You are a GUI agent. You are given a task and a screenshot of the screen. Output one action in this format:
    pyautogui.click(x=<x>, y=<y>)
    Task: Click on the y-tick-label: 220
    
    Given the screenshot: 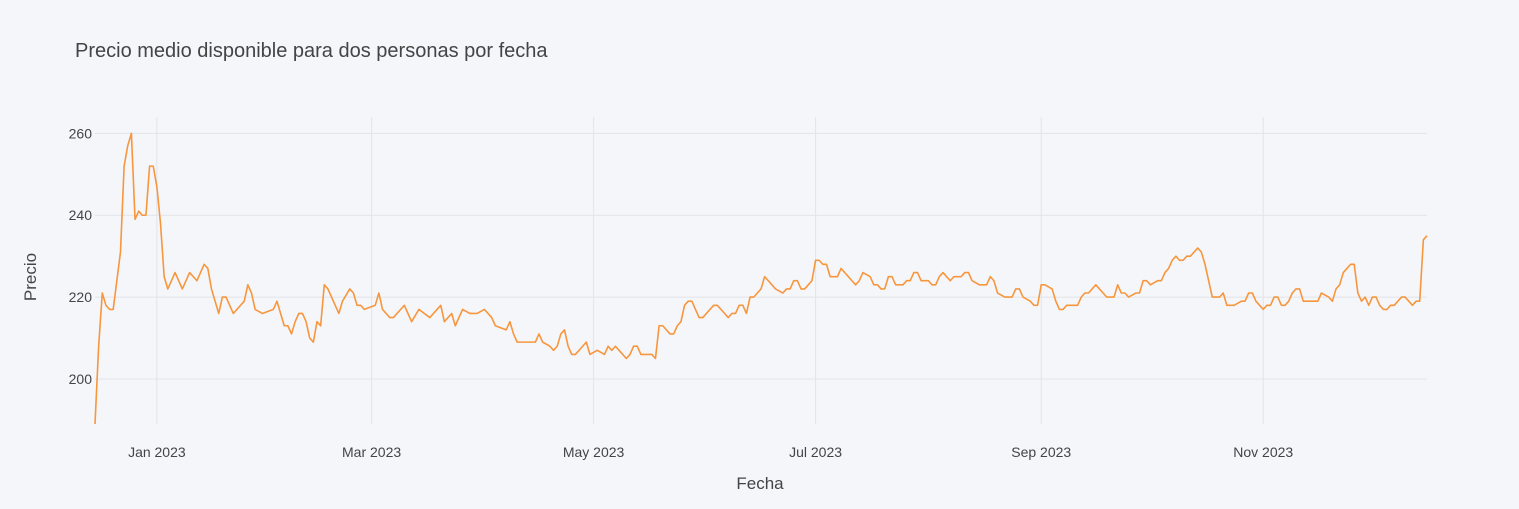 What is the action you would take?
    pyautogui.click(x=81, y=297)
    